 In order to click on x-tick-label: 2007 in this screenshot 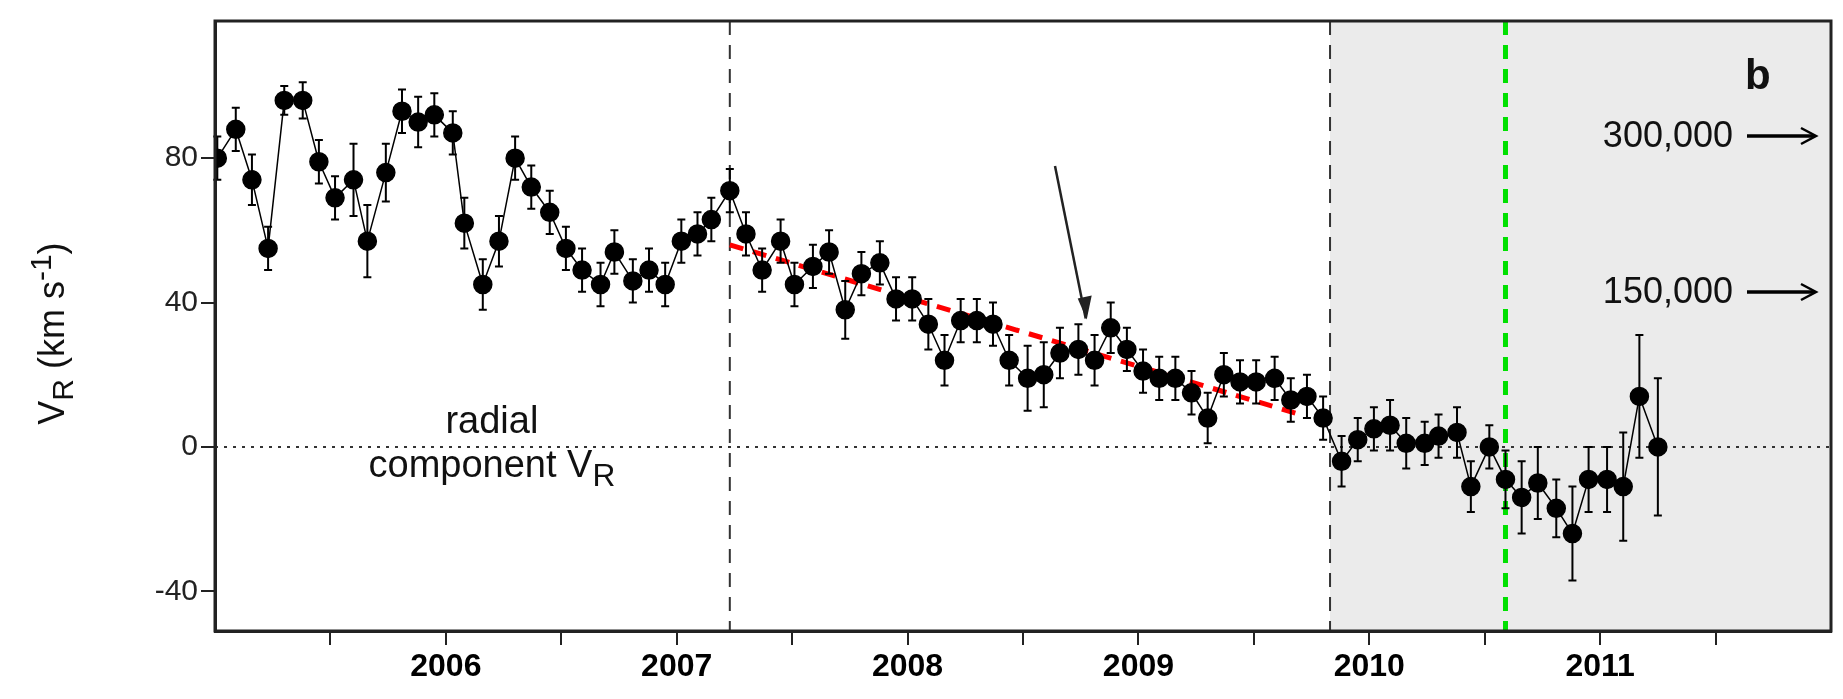, I will do `click(677, 665)`.